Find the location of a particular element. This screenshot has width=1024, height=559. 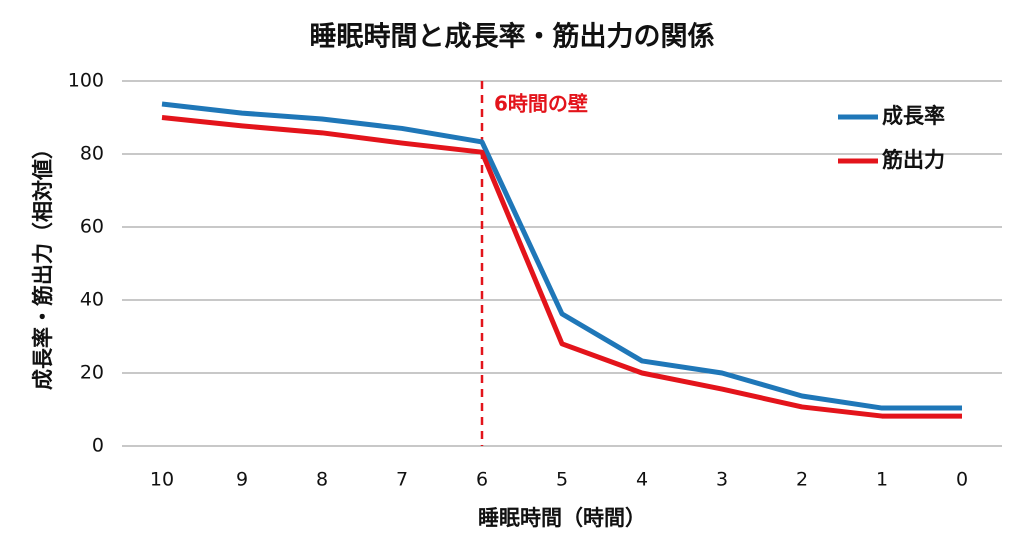

x-axis-label: 睡眠時間（時間） is located at coordinates (562, 518).